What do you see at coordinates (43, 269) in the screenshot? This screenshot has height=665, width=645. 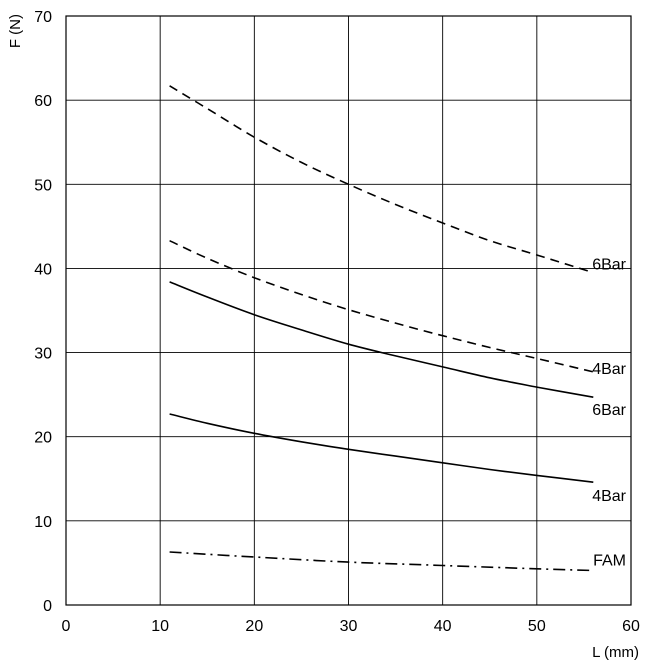 I see `y-tick-label: 40` at bounding box center [43, 269].